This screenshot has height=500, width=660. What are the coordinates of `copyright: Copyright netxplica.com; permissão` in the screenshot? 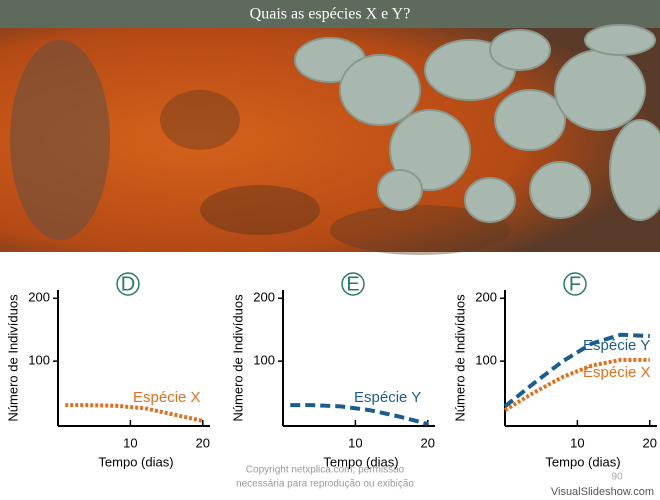 It's located at (325, 470).